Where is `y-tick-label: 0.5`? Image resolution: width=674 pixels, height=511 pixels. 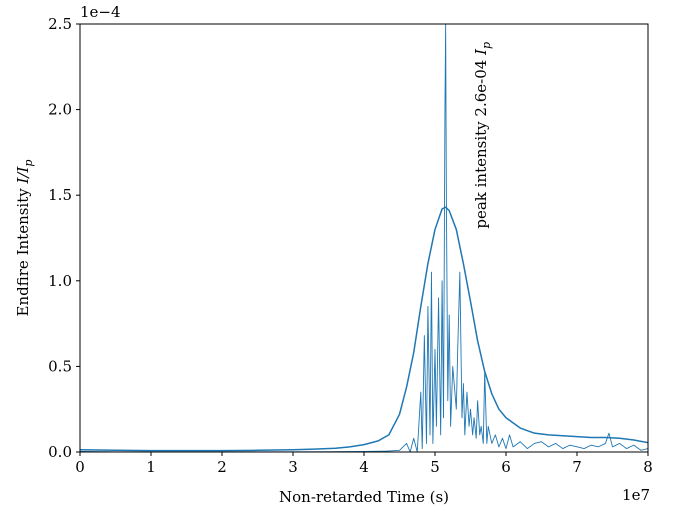
y-tick-label: 0.5 is located at coordinates (60, 366).